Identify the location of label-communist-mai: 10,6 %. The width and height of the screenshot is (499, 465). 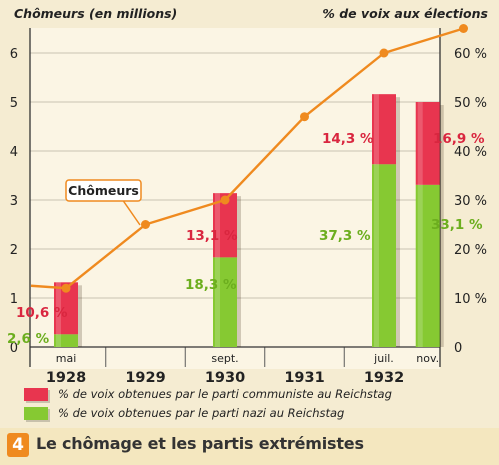
(42, 313).